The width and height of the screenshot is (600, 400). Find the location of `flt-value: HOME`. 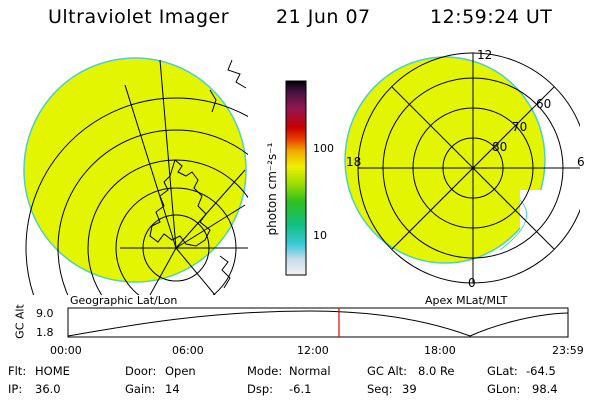

flt-value: HOME is located at coordinates (52, 371).